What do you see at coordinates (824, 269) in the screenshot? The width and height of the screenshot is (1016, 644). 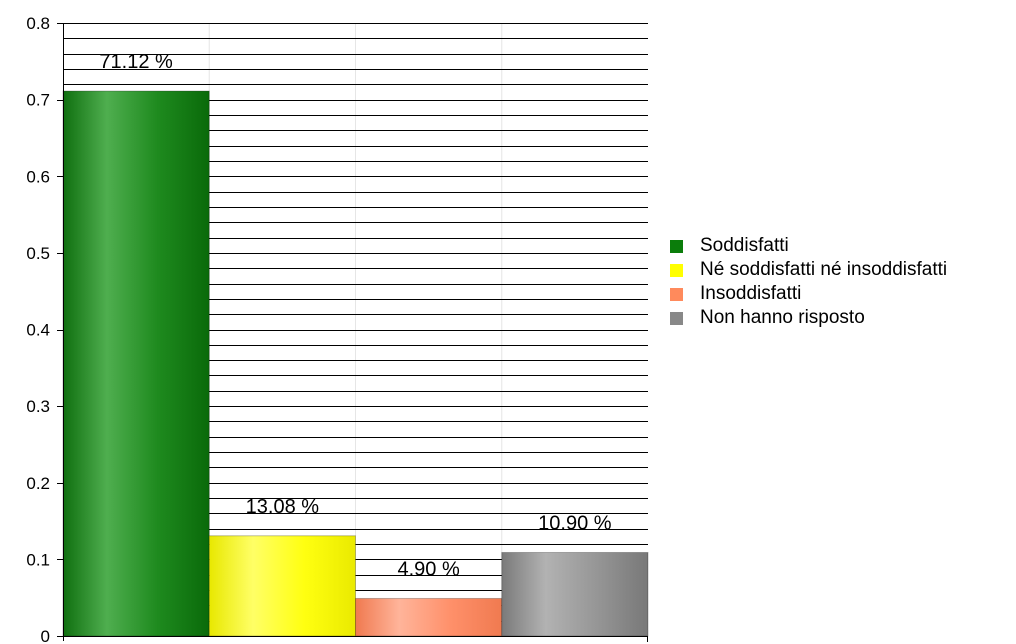 I see `legend-label: Né soddisfatti né insoddisfatti` at bounding box center [824, 269].